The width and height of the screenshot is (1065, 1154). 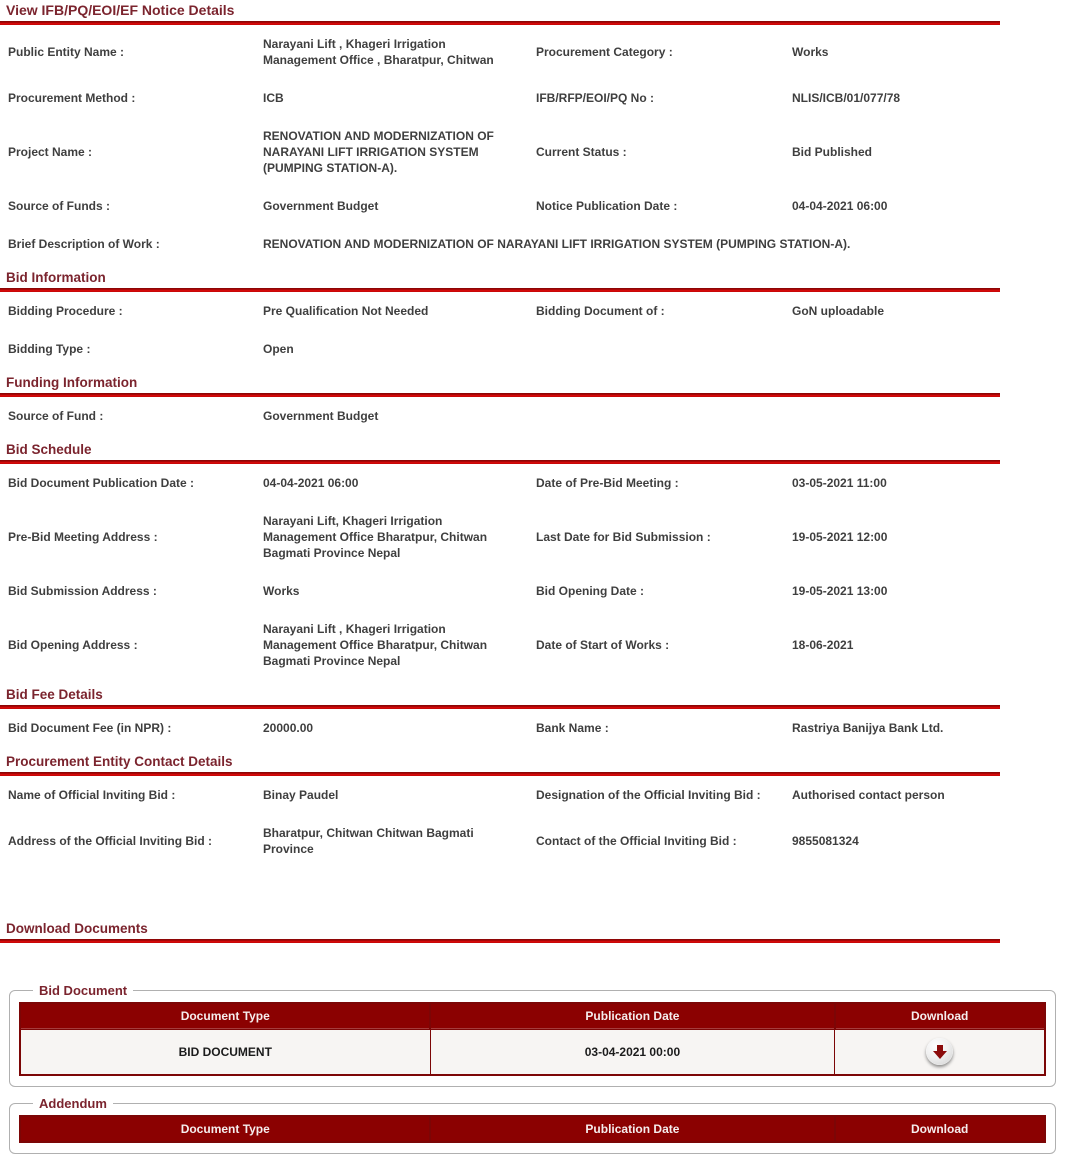 I want to click on field-label: Pre-Bid Meeting Address :, so click(x=83, y=537).